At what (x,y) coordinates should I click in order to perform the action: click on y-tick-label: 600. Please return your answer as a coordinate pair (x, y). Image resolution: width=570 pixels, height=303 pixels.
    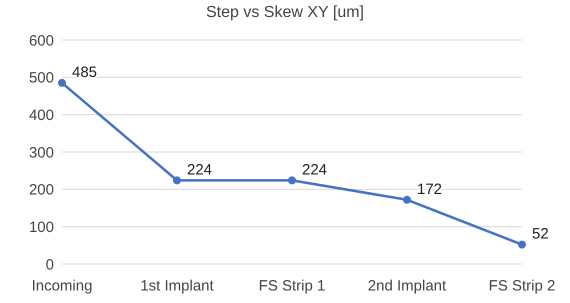
    Looking at the image, I should click on (41, 41).